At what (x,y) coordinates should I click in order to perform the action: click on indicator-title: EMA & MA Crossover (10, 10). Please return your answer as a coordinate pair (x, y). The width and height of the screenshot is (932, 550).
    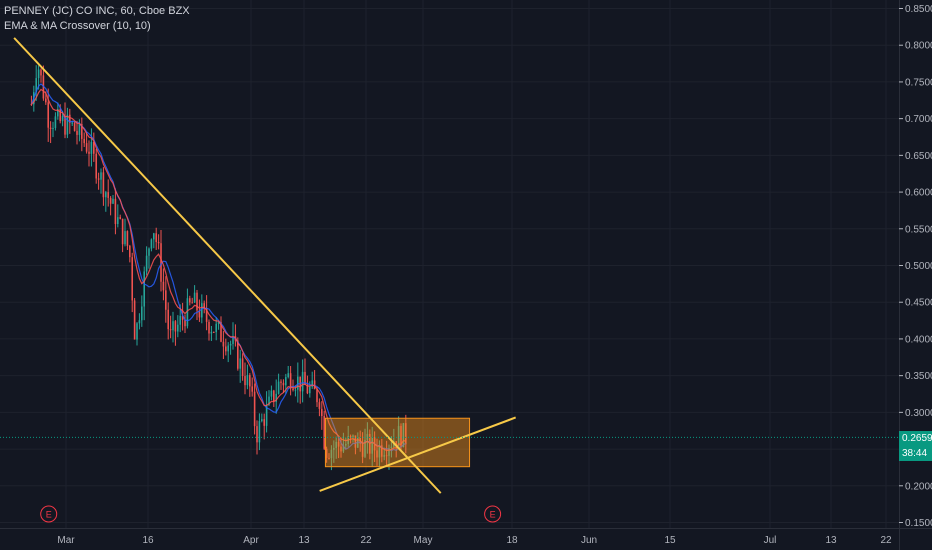
    Looking at the image, I should click on (77, 26).